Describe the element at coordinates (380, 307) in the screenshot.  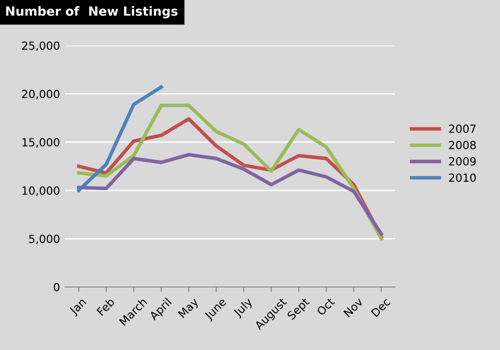
I see `x-tick-label: Dec` at that location.